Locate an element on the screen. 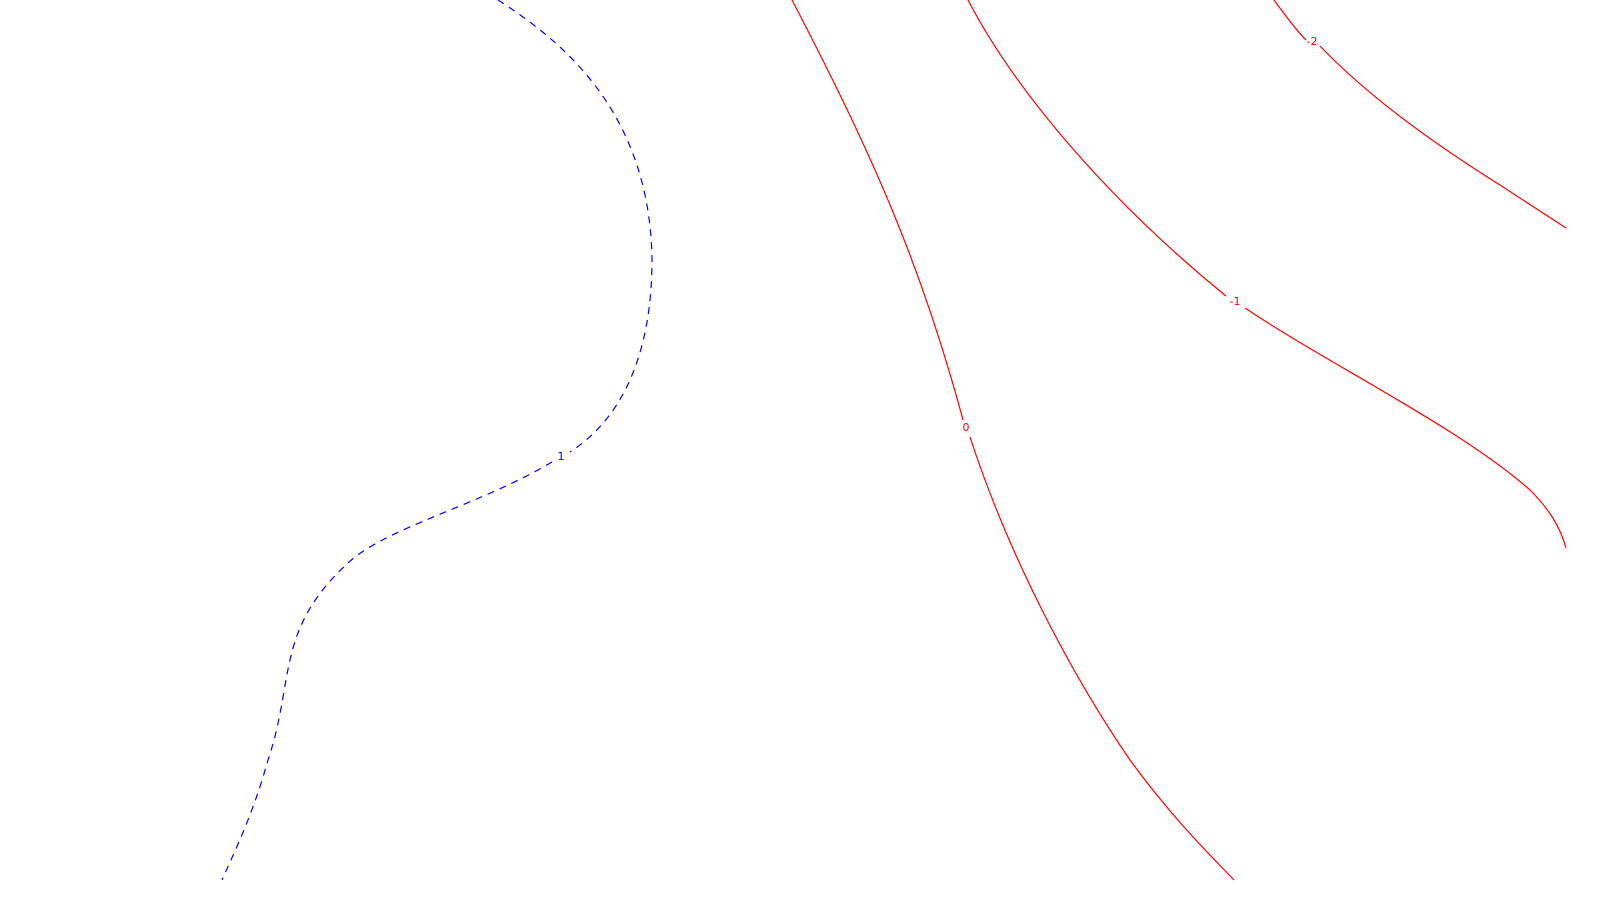 Image resolution: width=1600 pixels, height=900 pixels. contour-group-neg2: -2 is located at coordinates (1420, 114).